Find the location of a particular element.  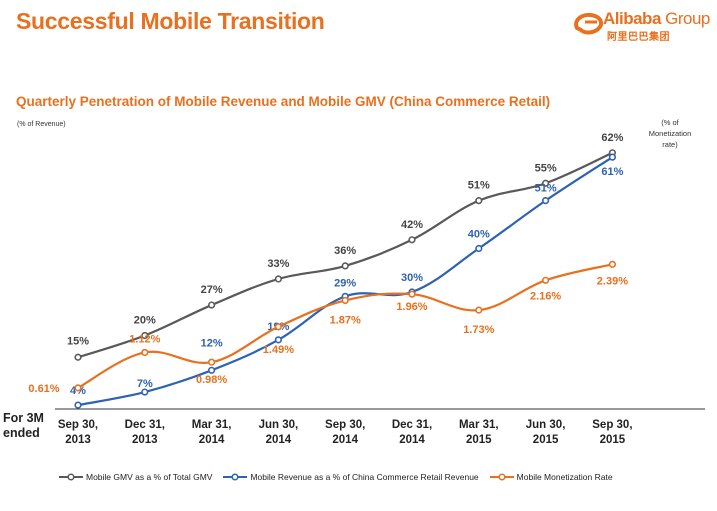

x-tick-label: Jun 30, 2015 is located at coordinates (546, 432).